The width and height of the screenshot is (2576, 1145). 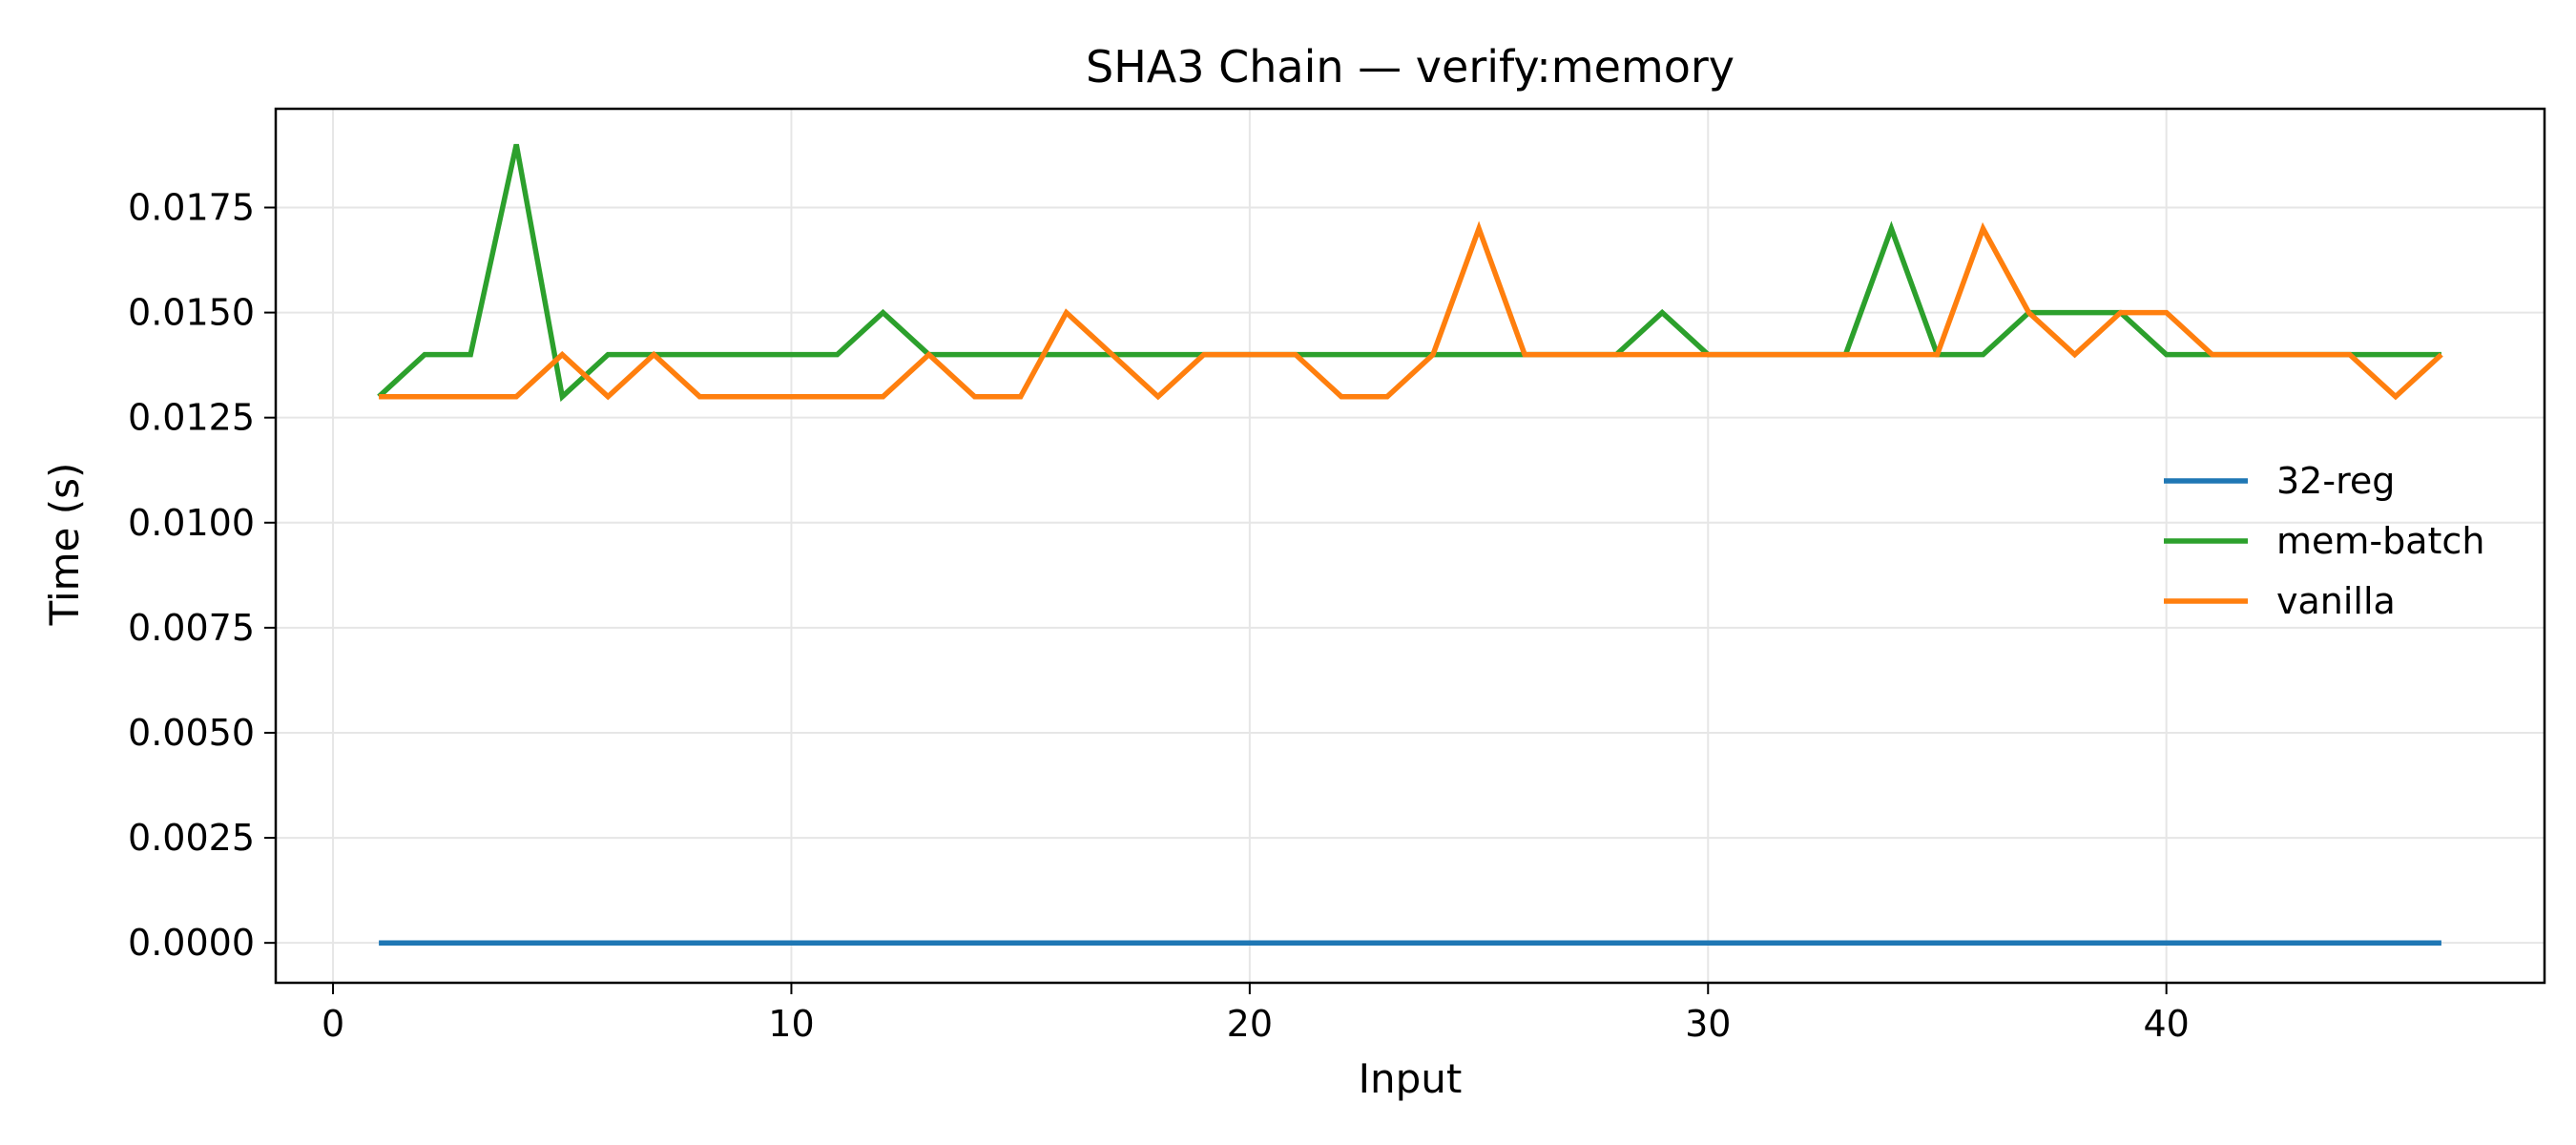 I want to click on y-tick-label: 0.0000, so click(x=191, y=943).